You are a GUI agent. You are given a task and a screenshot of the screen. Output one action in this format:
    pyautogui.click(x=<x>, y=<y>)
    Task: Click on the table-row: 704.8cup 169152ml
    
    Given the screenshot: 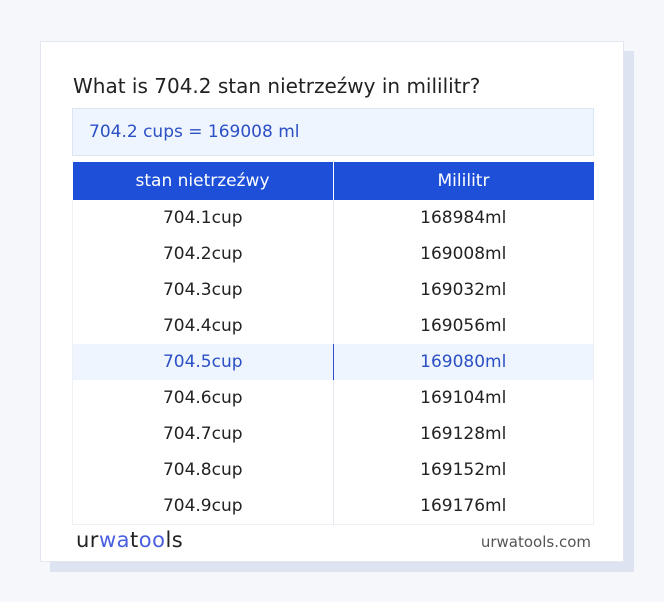 What is the action you would take?
    pyautogui.click(x=333, y=470)
    